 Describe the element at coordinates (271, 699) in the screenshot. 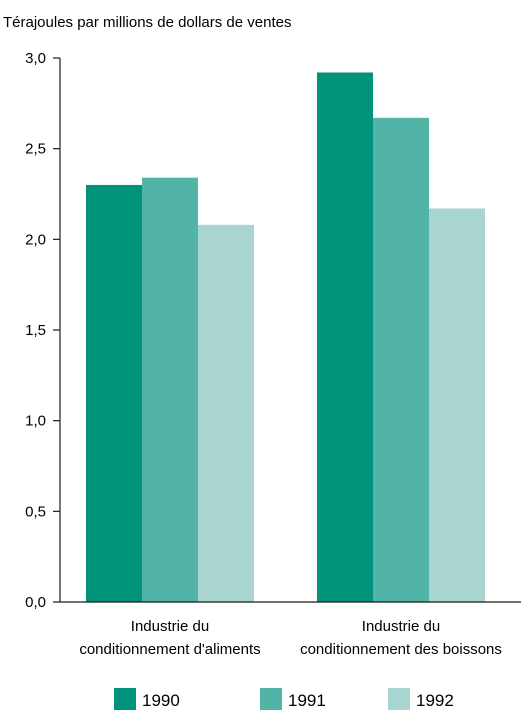

I see `legend-swatch-1991` at that location.